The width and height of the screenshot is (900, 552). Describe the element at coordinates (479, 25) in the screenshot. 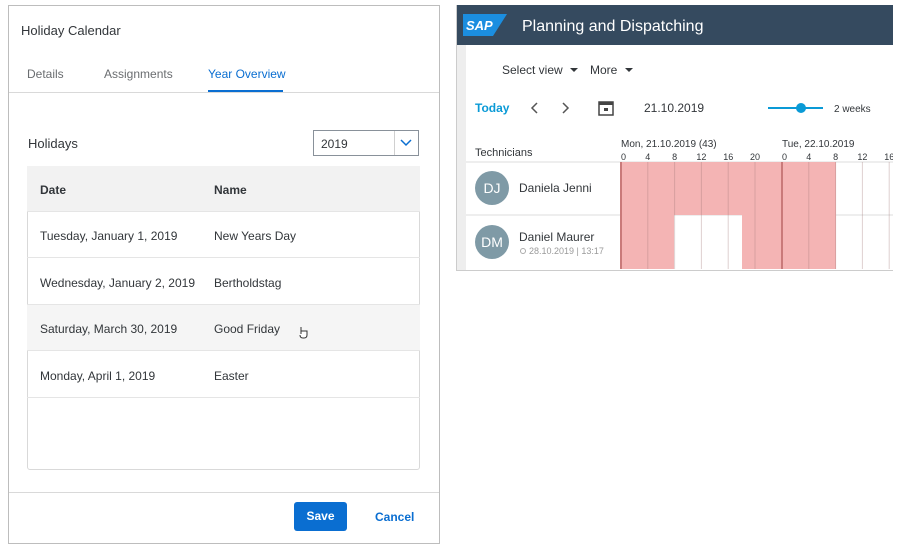

I see `brand: SAP` at that location.